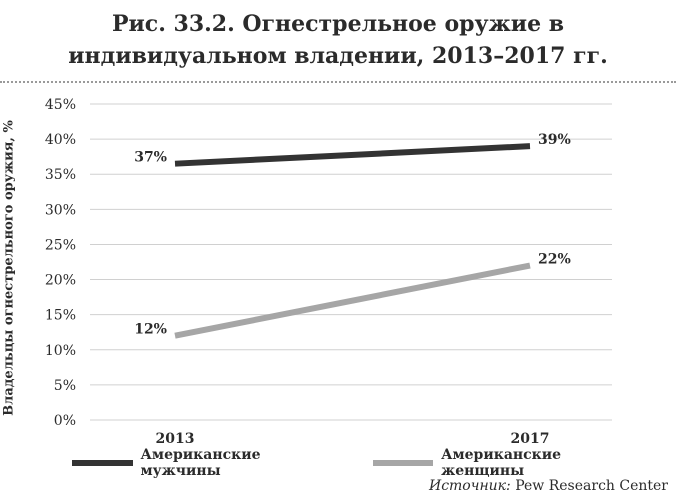  Describe the element at coordinates (60, 281) in the screenshot. I see `y-tick-label: 20%` at that location.